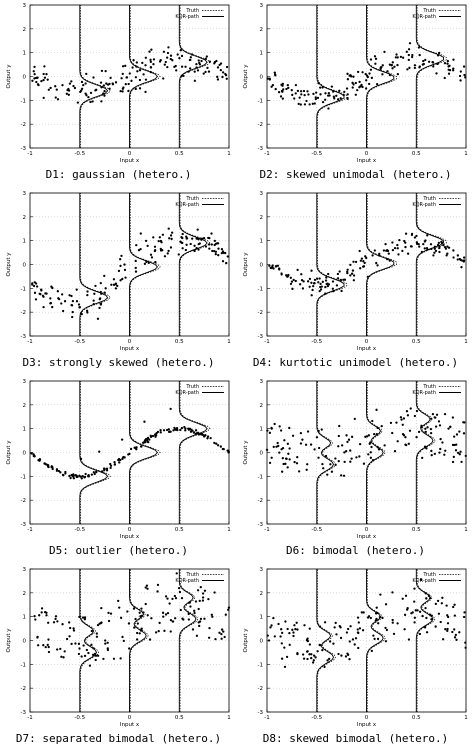 The image size is (474, 751). What do you see at coordinates (466, 718) in the screenshot?
I see `x-tick-label: 1` at bounding box center [466, 718].